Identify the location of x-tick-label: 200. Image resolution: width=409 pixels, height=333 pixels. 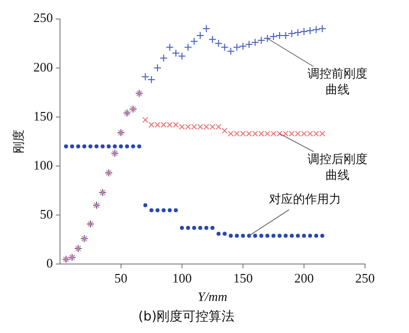
(304, 278).